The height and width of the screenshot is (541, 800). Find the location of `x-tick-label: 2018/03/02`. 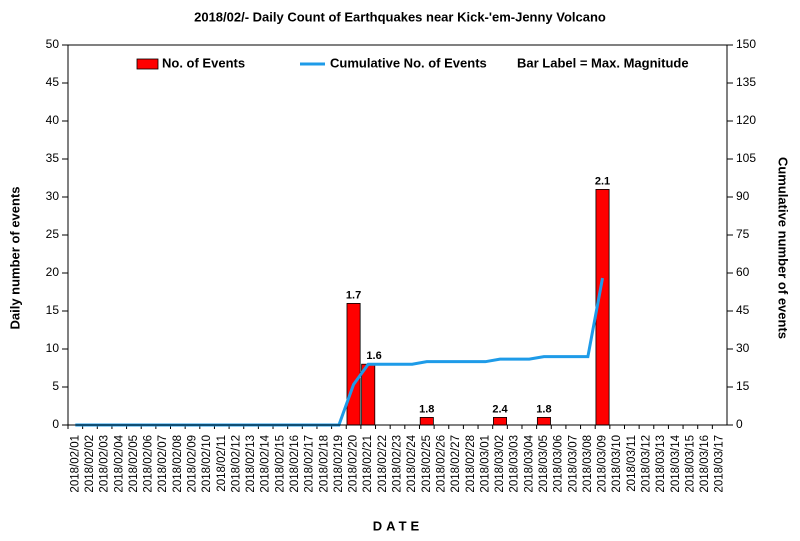

x-tick-label: 2018/03/02 is located at coordinates (500, 464).